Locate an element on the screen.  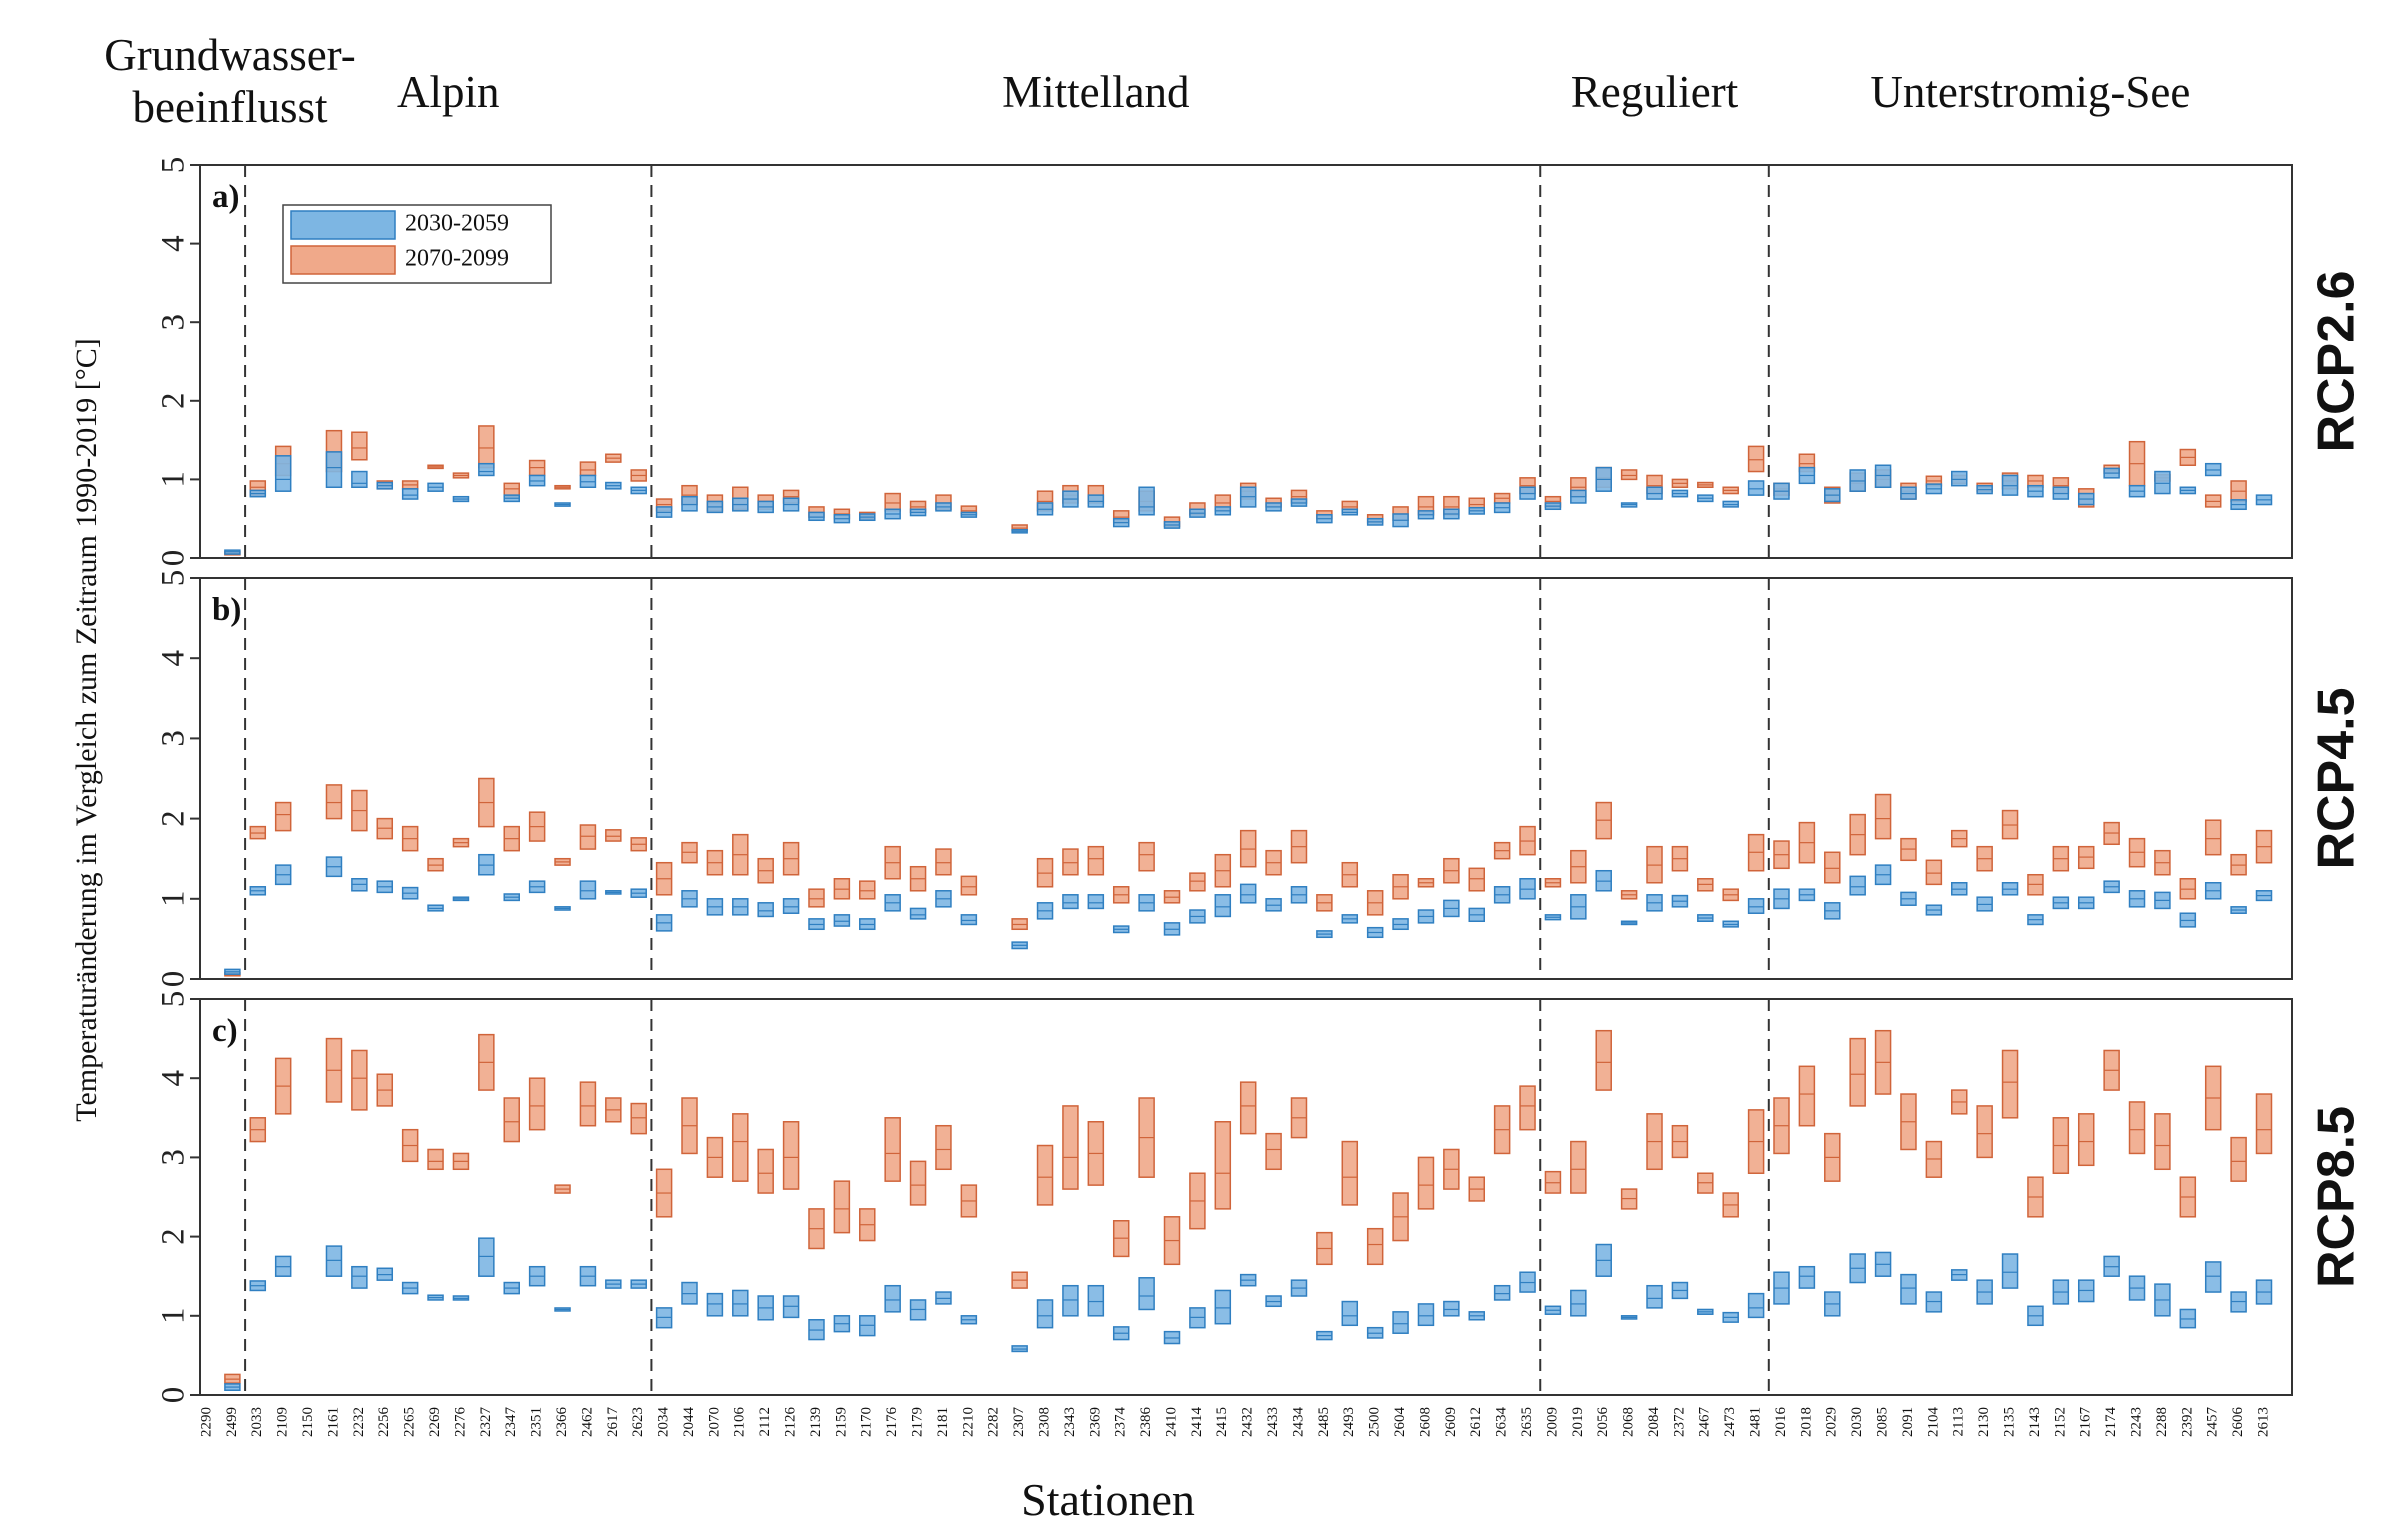
box-2104-2070-2099 is located at coordinates (1934, 1159).